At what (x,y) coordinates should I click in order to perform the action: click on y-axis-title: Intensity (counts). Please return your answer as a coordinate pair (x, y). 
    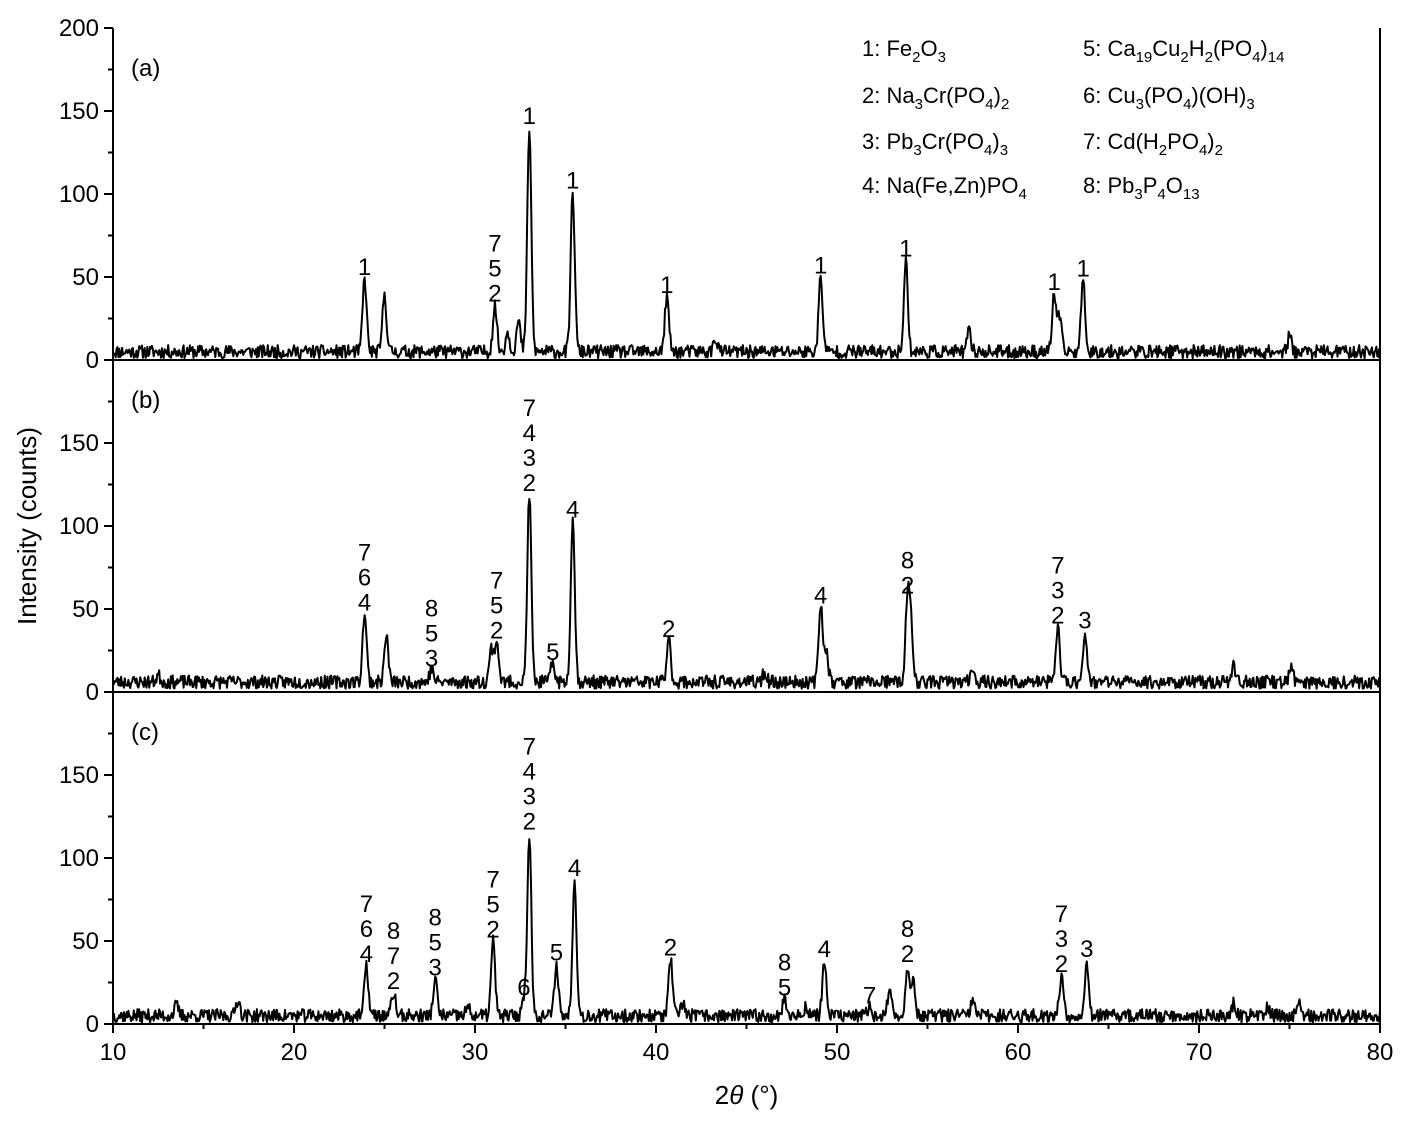
    Looking at the image, I should click on (27, 526).